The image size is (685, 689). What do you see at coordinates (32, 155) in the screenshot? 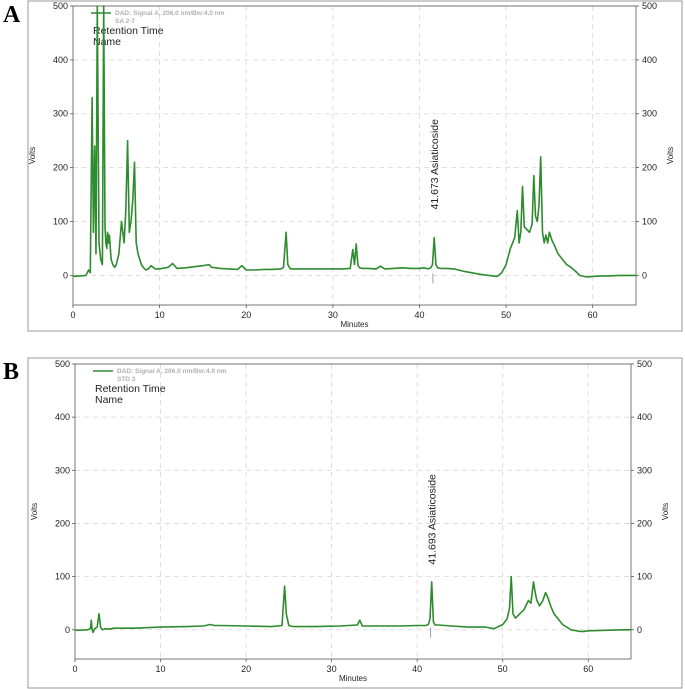
I see `panel-a-y-axis-title: Volts` at bounding box center [32, 155].